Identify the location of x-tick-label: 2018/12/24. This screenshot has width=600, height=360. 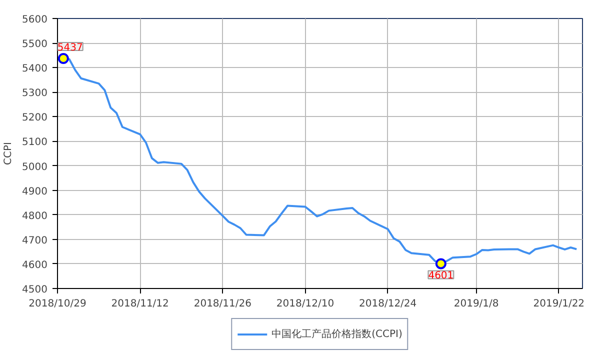
(388, 304).